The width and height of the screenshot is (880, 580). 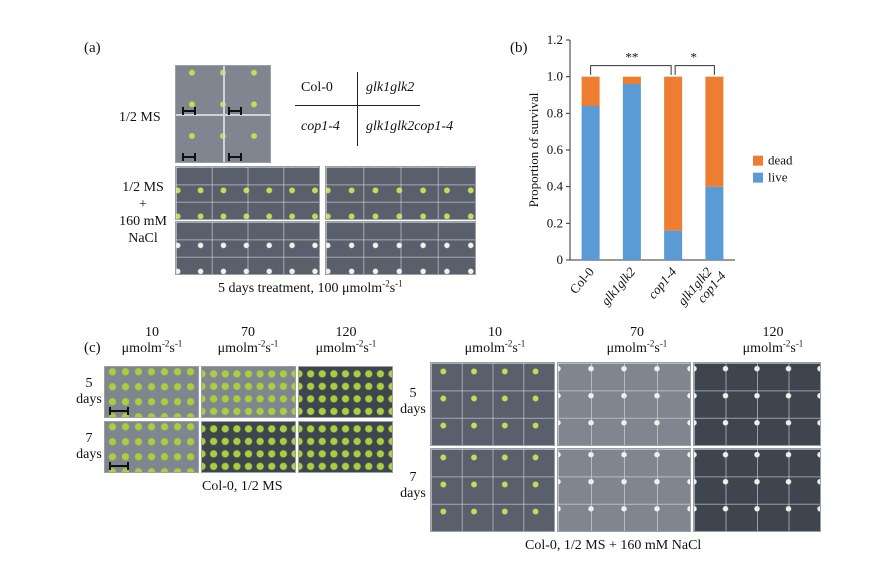 What do you see at coordinates (151, 447) in the screenshot?
I see `left-plate-d7-10-image` at bounding box center [151, 447].